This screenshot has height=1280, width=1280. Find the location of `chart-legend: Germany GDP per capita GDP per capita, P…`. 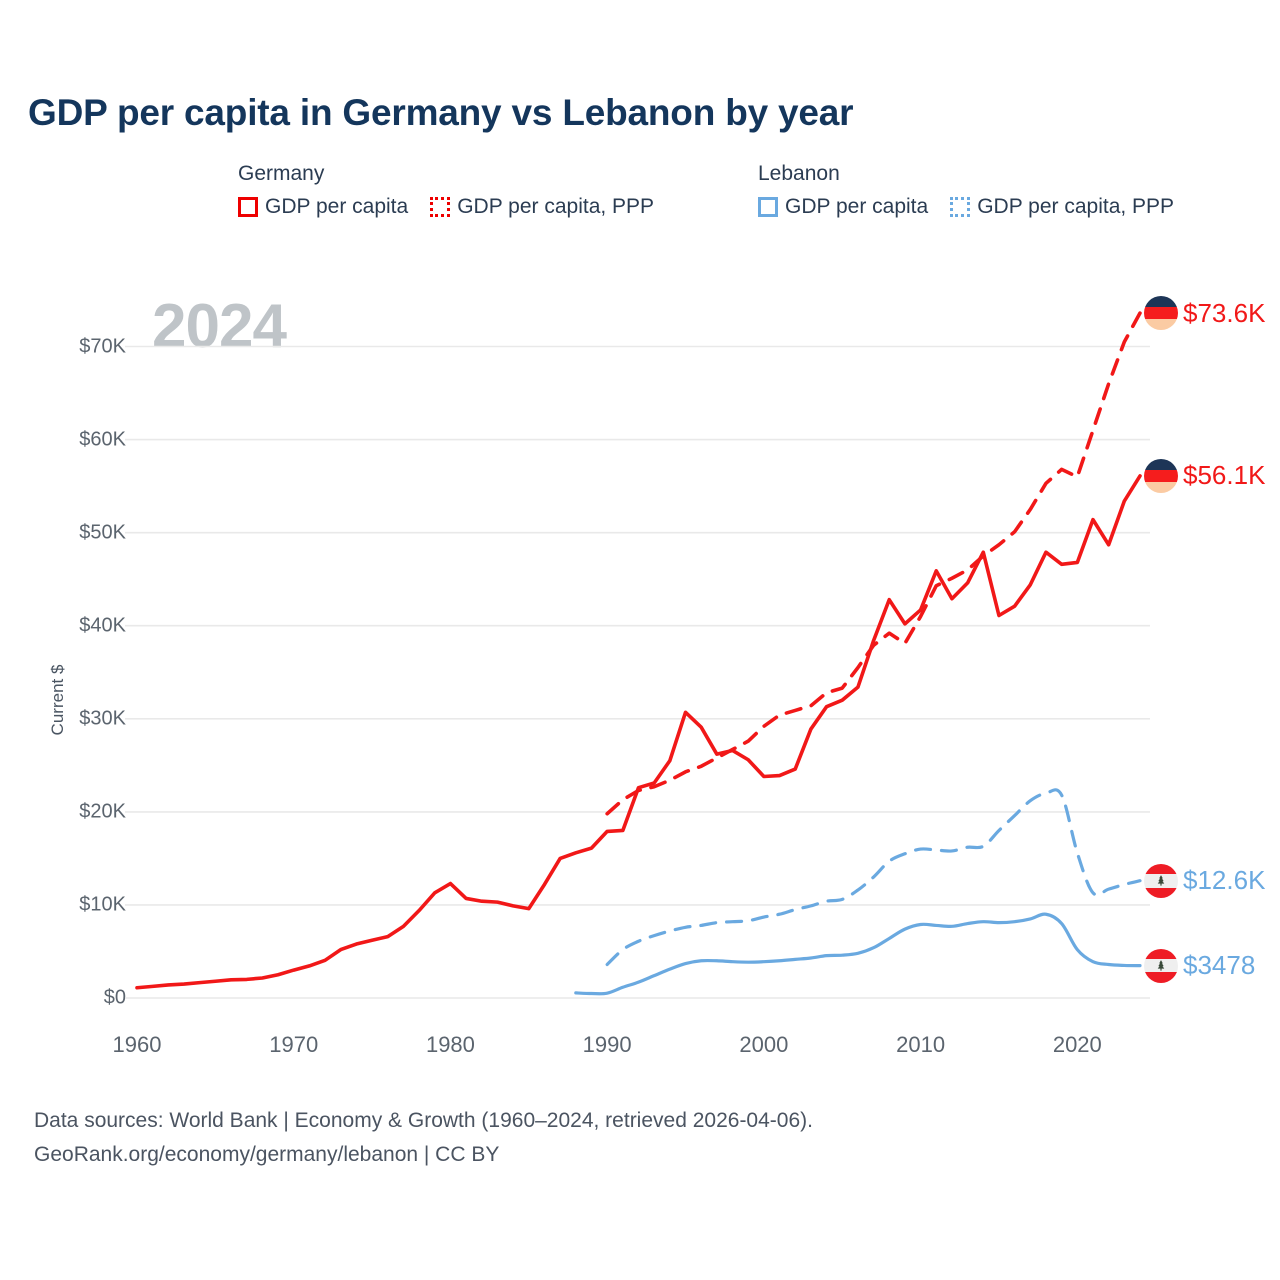

chart-legend: Germany GDP per capita GDP per capita, P… is located at coordinates (748, 202).